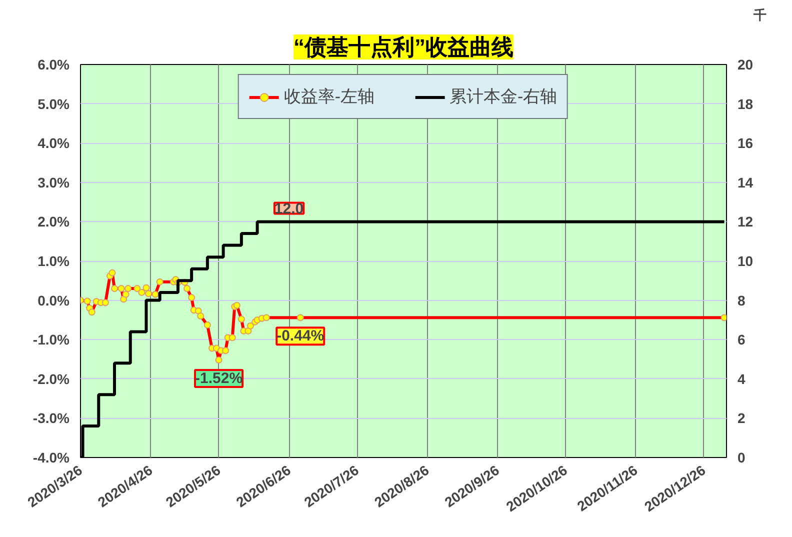 This screenshot has height=537, width=792. What do you see at coordinates (54, 222) in the screenshot?
I see `y-tick-label: 2.0%` at bounding box center [54, 222].